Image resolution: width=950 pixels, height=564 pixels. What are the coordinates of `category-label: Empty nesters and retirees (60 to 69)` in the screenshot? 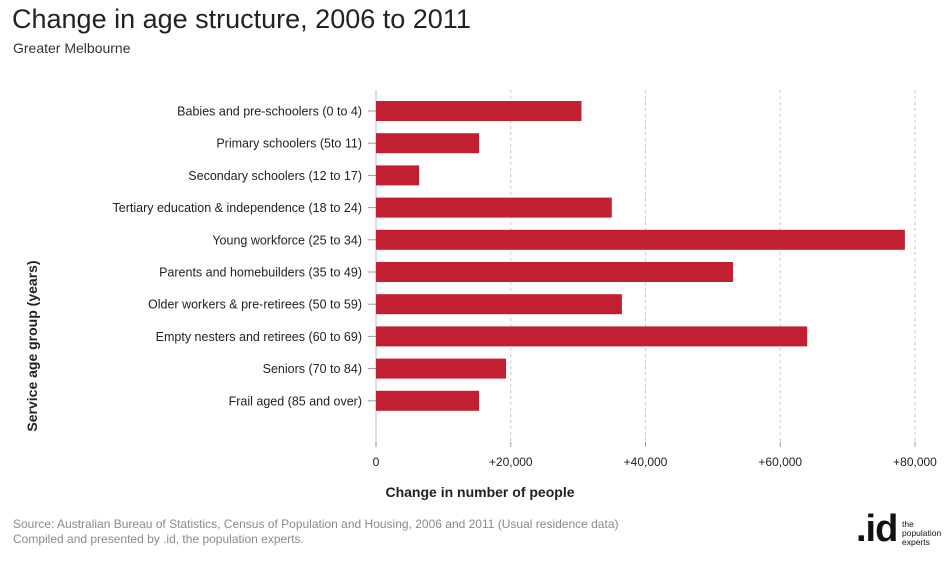 It's located at (259, 337).